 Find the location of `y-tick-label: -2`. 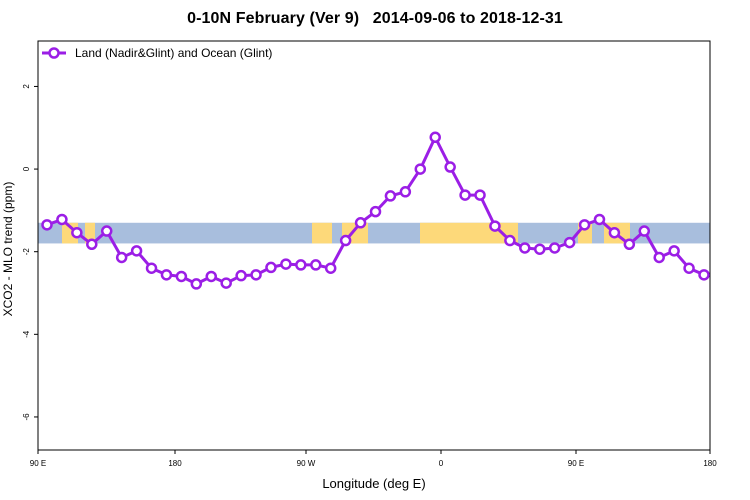

y-tick-label: -2 is located at coordinates (26, 252).